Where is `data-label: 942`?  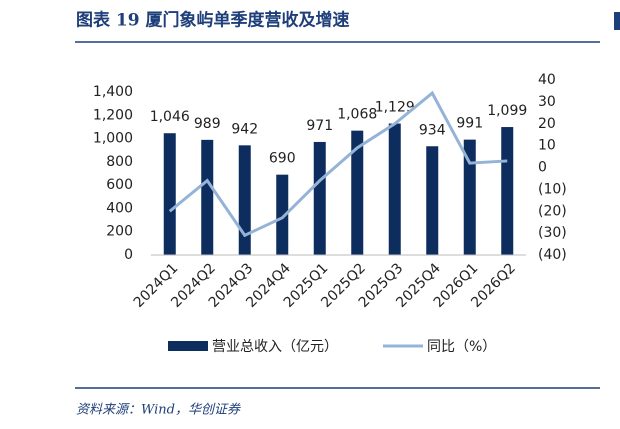 data-label: 942 is located at coordinates (244, 129).